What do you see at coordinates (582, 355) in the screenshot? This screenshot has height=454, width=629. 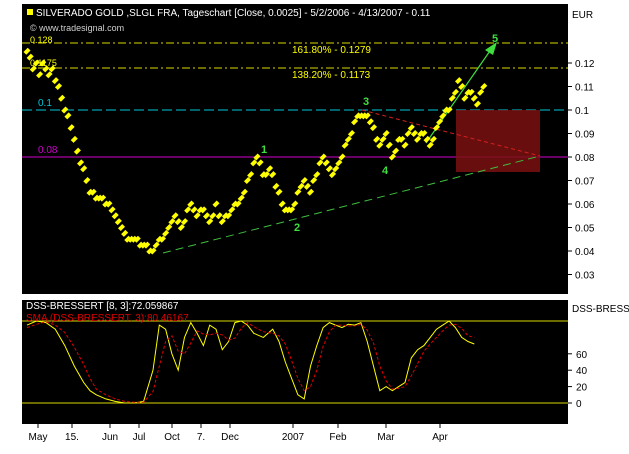 I see `indicator-tick-label: 60` at bounding box center [582, 355].